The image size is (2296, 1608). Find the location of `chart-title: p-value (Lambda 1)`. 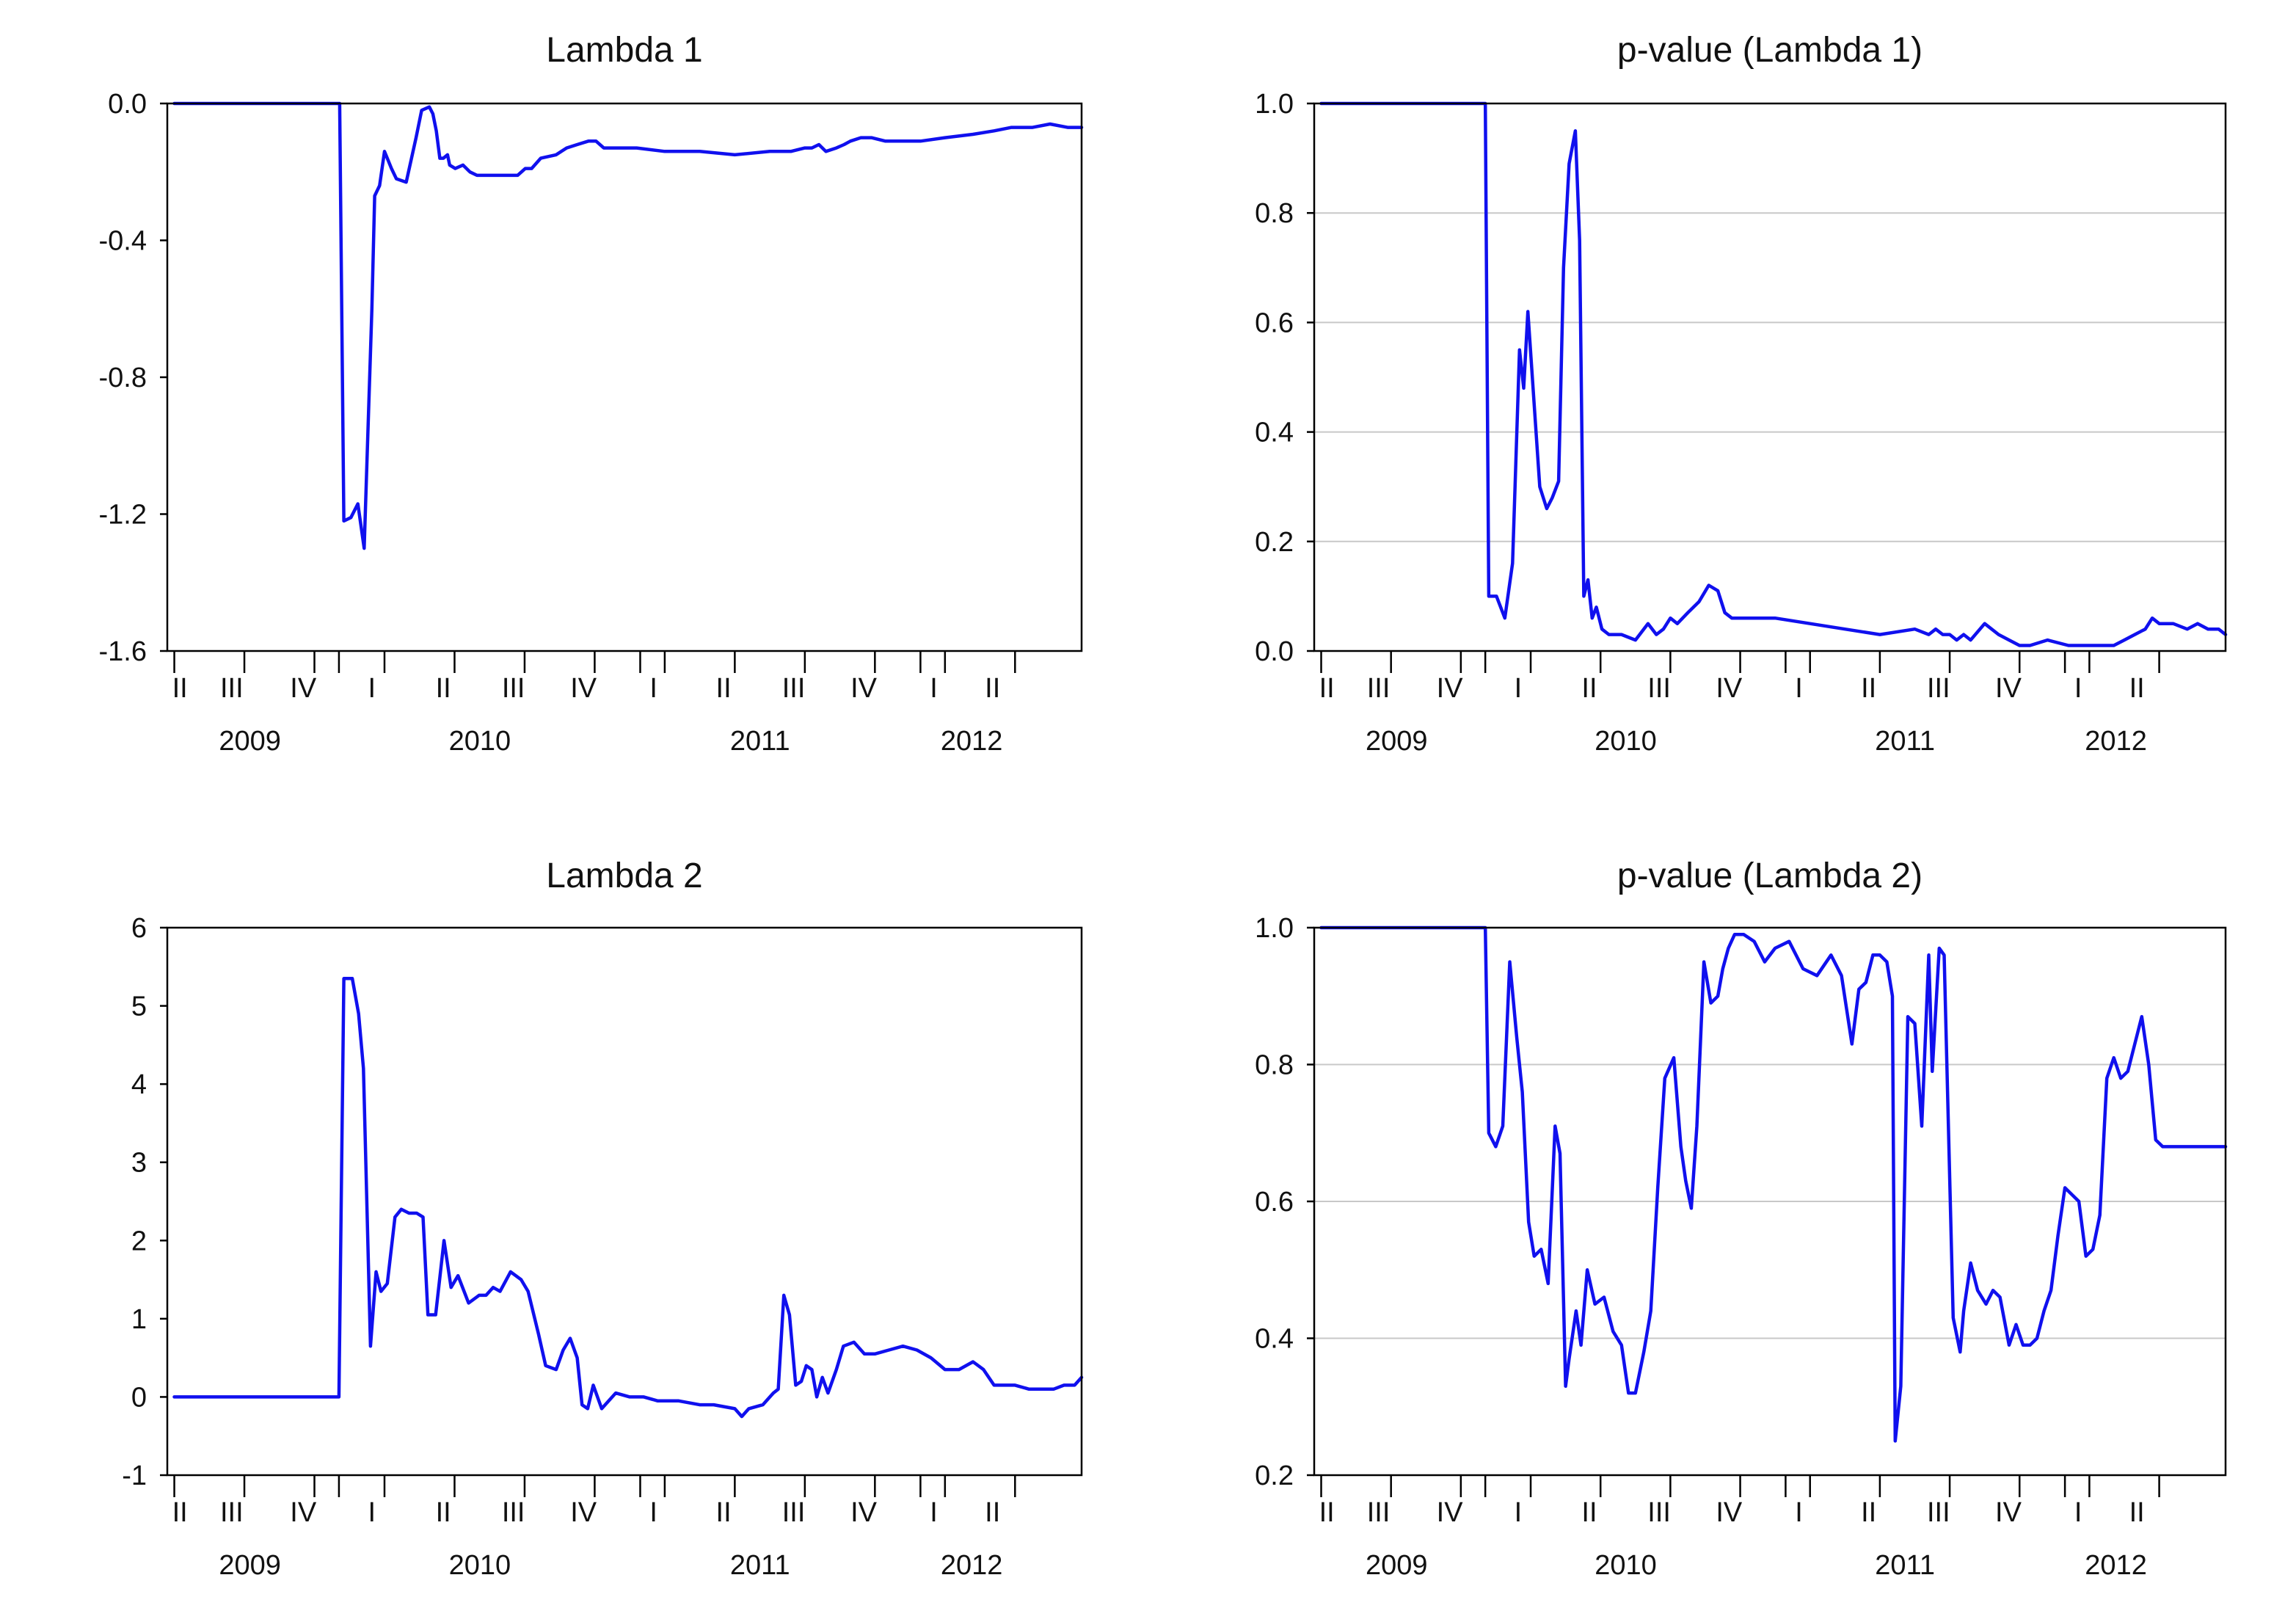

chart-title: p-value (Lambda 1) is located at coordinates (1770, 50).